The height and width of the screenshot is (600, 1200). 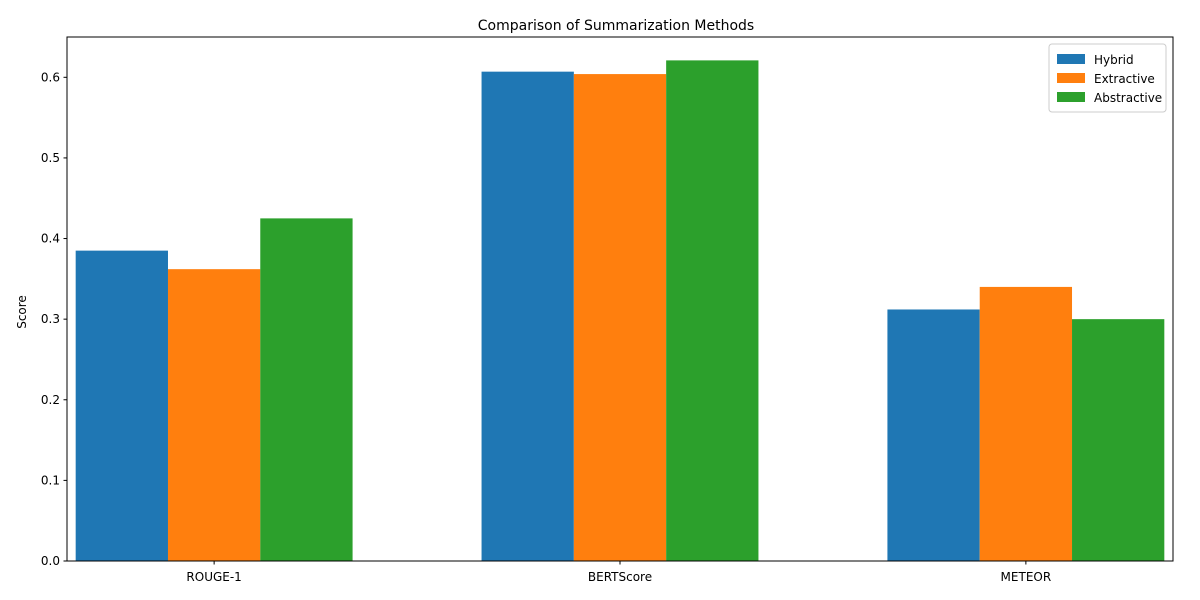 I want to click on legend-swatch-extractive, so click(x=1071, y=78).